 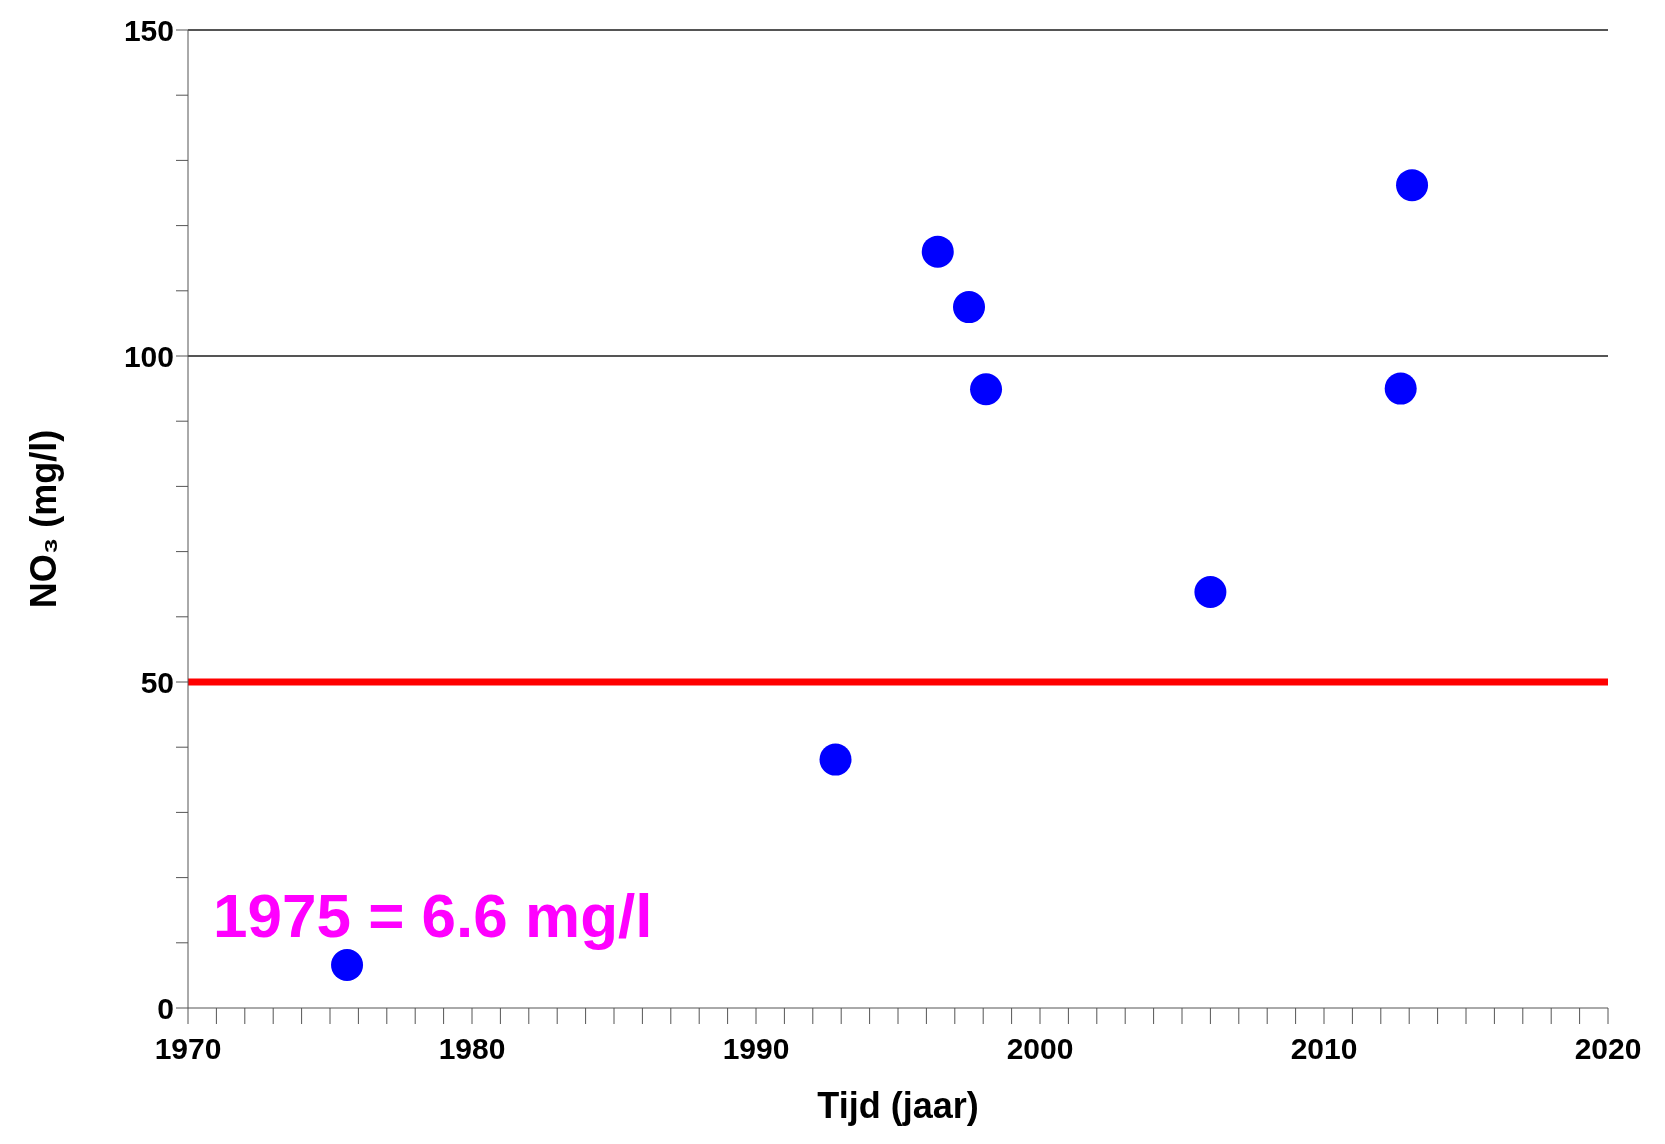 I want to click on y-tick-label: 0, so click(x=165, y=1008).